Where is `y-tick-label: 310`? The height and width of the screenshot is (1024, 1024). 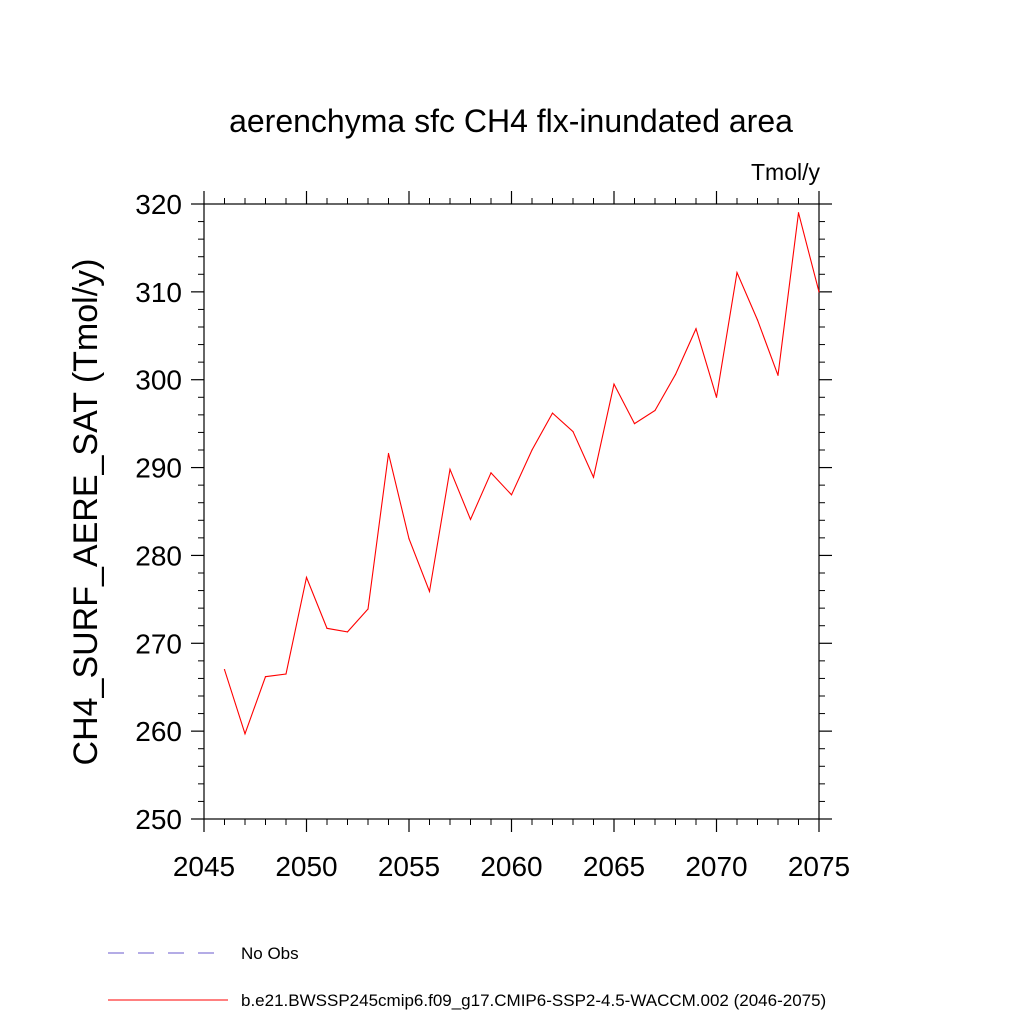 y-tick-label: 310 is located at coordinates (158, 292).